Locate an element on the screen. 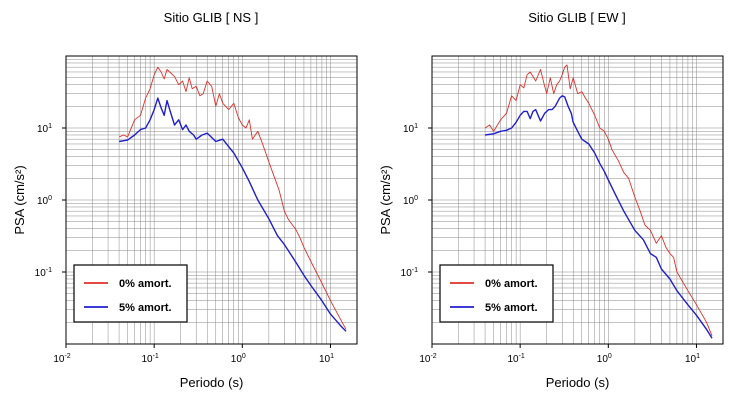 The height and width of the screenshot is (400, 730). chart-title: Sitio GLIB [ NS ] is located at coordinates (211, 17).